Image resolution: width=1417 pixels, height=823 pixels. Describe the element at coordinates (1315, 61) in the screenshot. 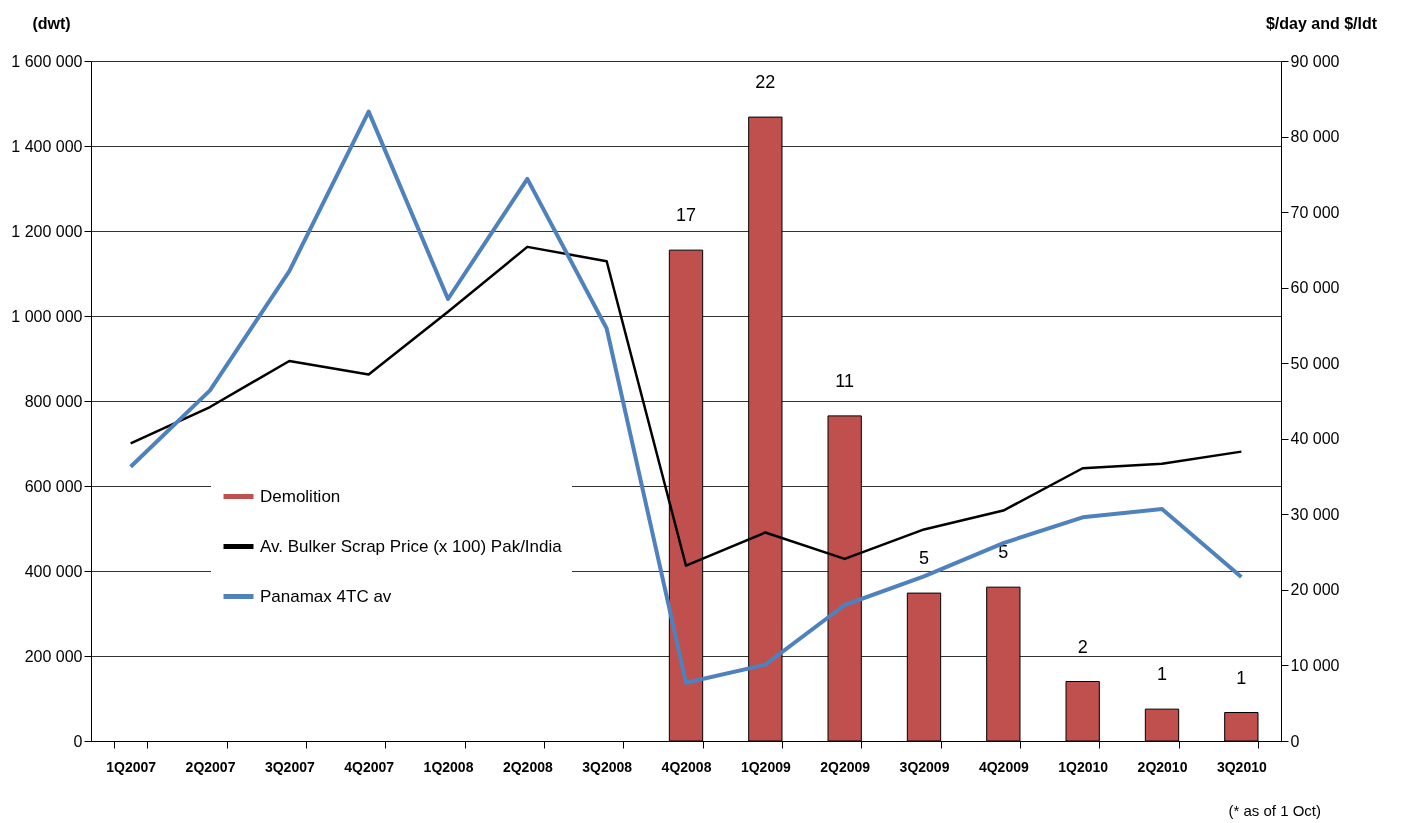

I see `y2-tick-label: 90 000` at that location.